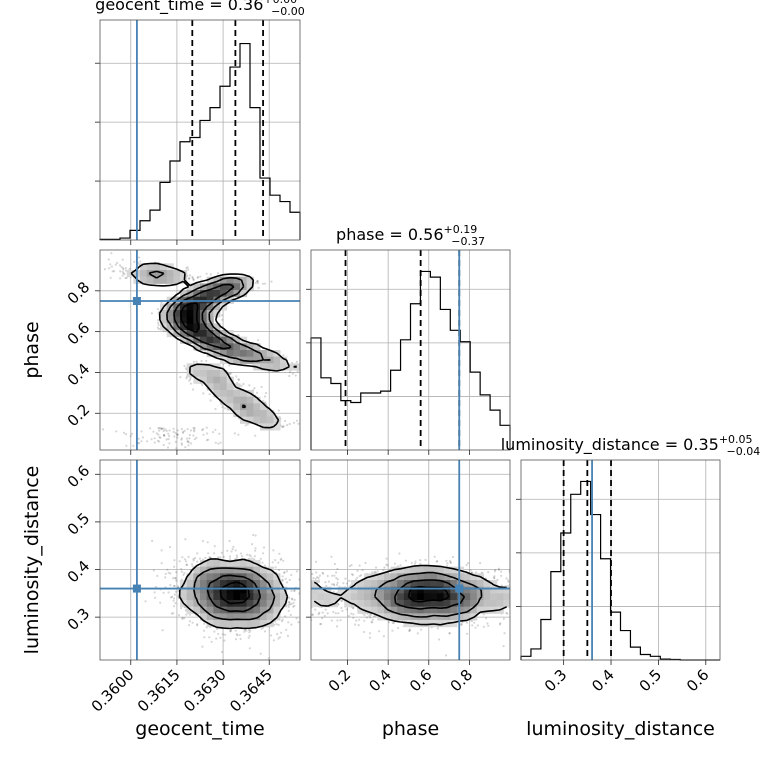 The image size is (760, 760). Describe the element at coordinates (468, 241) in the screenshot. I see `title-minus: −0.37` at that location.